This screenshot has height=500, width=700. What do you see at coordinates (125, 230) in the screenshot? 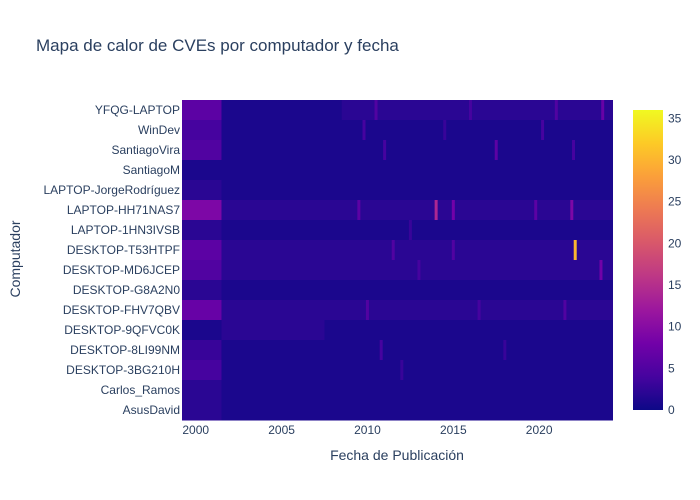
I see `y-tick-label: LAPTOP-1HN3IVSB` at bounding box center [125, 230].